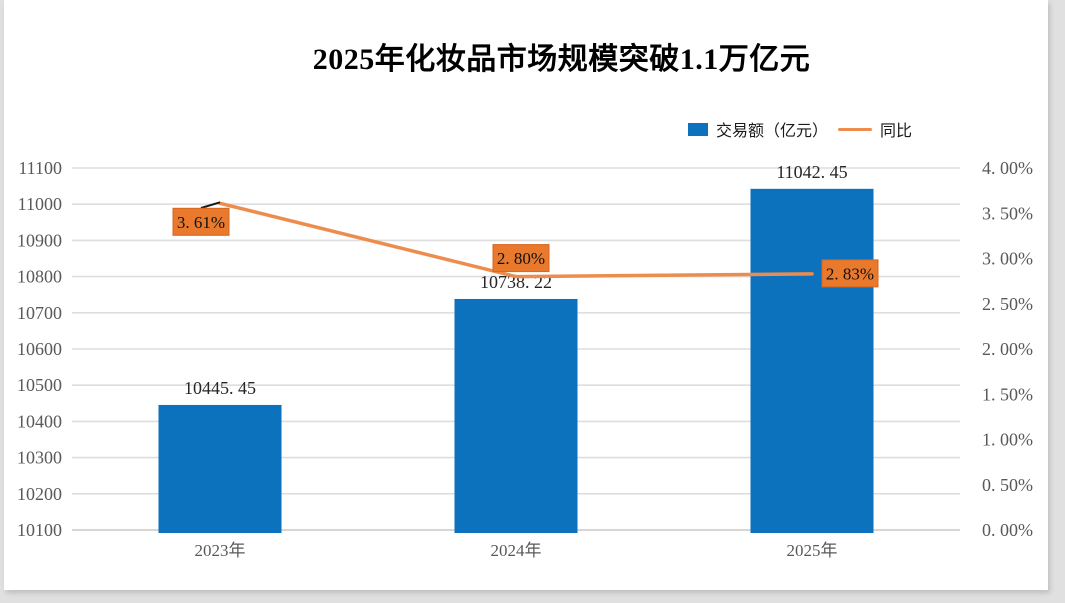  I want to click on point-label: 3. 61%, so click(201, 222).